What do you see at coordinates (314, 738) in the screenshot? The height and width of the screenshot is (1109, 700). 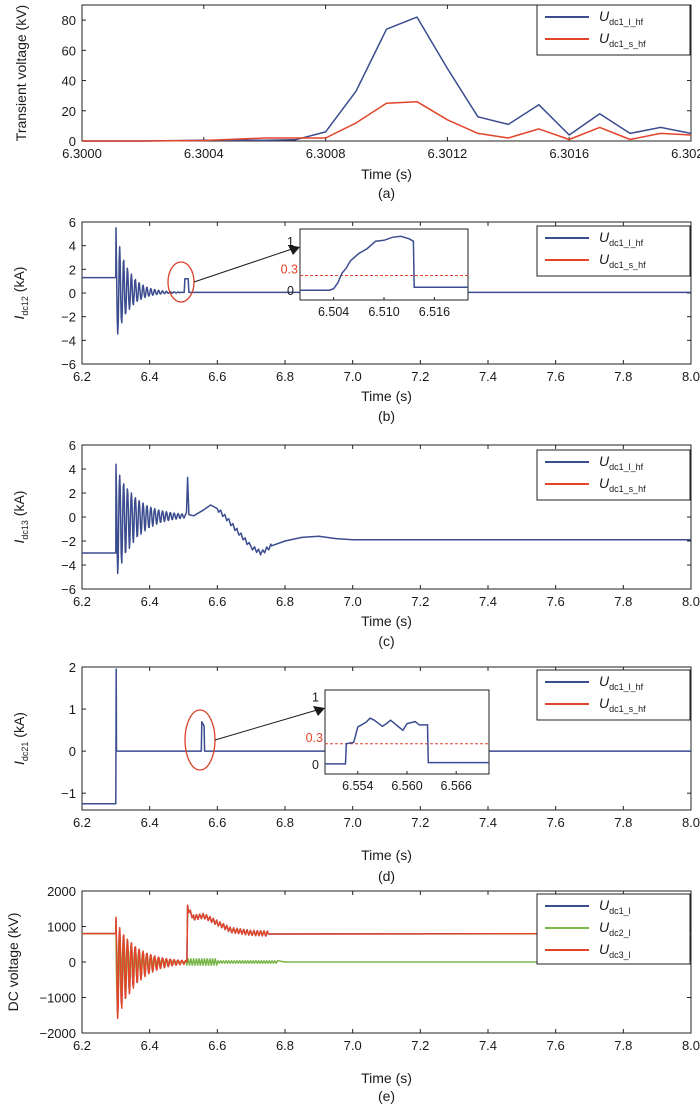 I see `inset-threshold-label: 0.3` at bounding box center [314, 738].